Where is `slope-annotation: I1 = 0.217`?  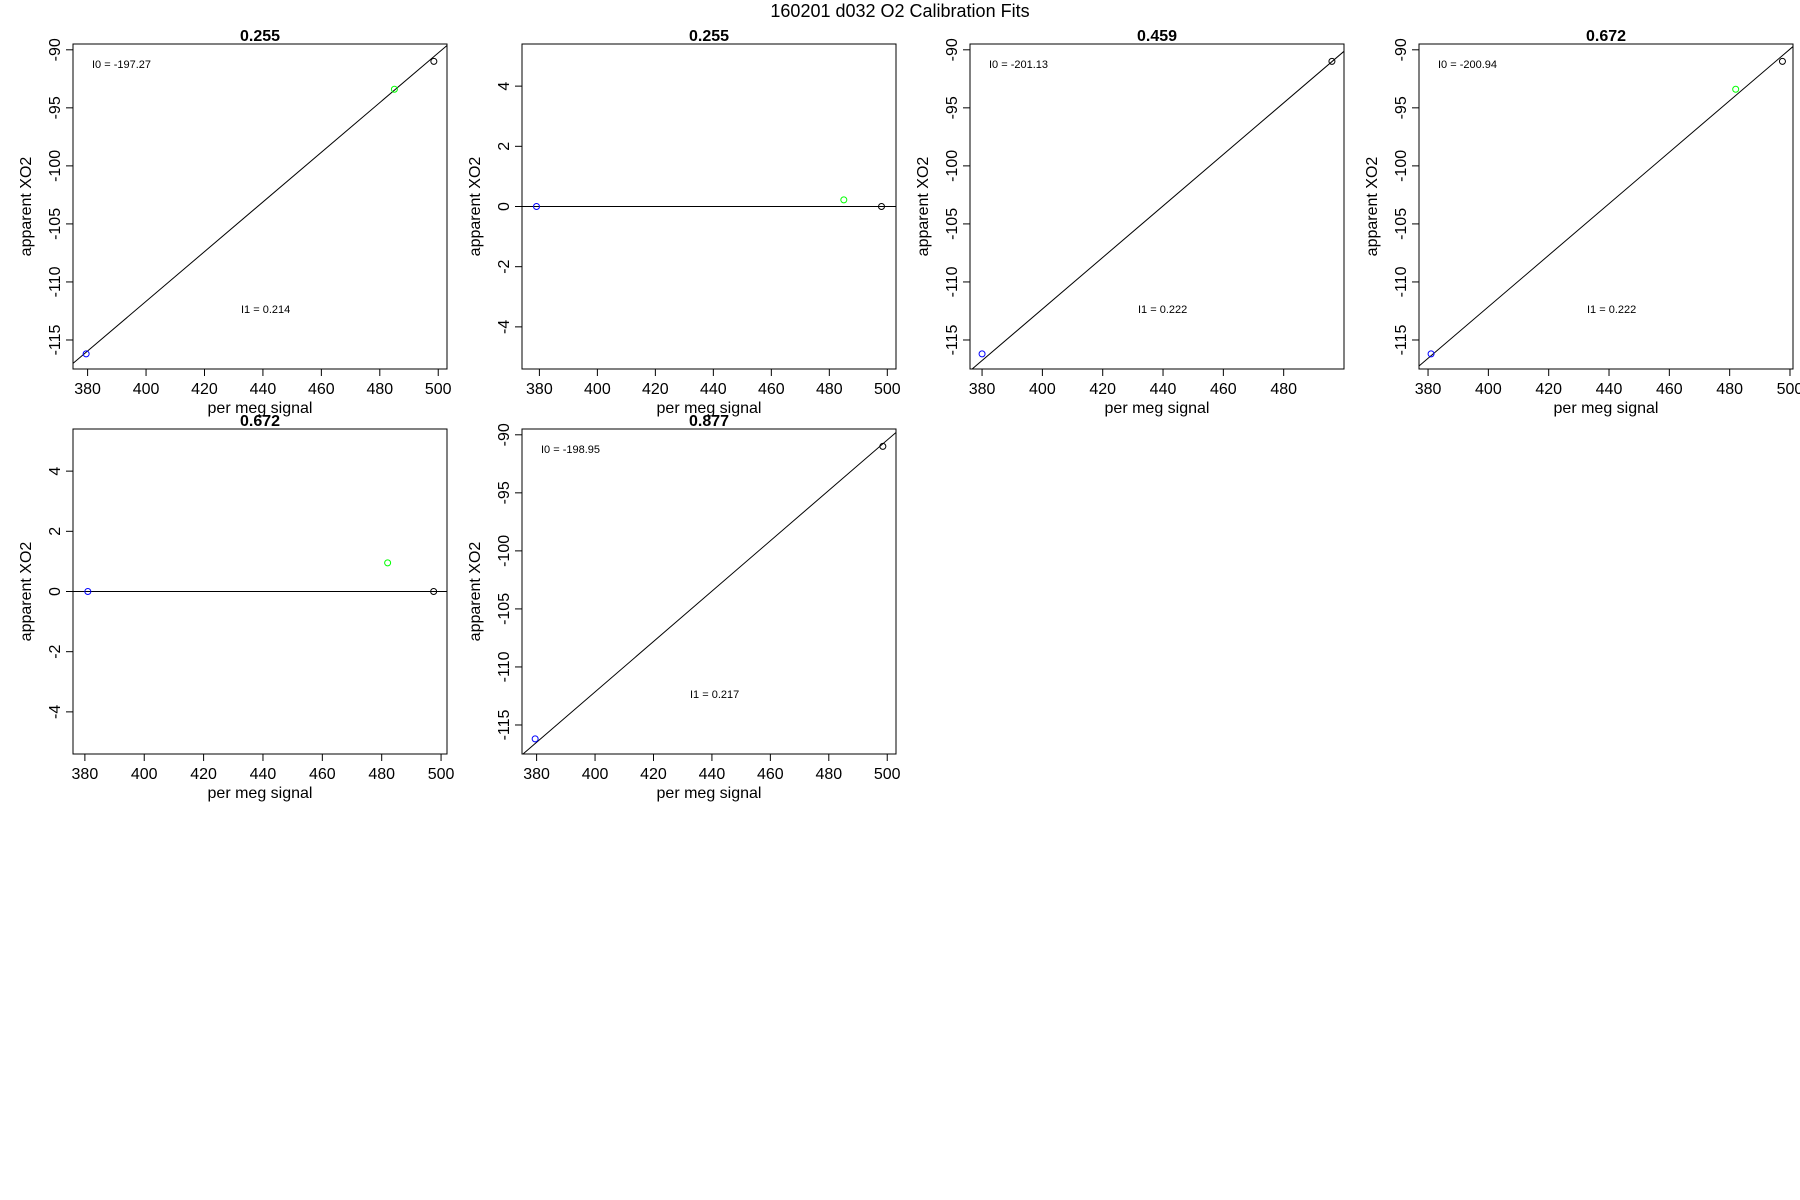 slope-annotation: I1 = 0.217 is located at coordinates (714, 695).